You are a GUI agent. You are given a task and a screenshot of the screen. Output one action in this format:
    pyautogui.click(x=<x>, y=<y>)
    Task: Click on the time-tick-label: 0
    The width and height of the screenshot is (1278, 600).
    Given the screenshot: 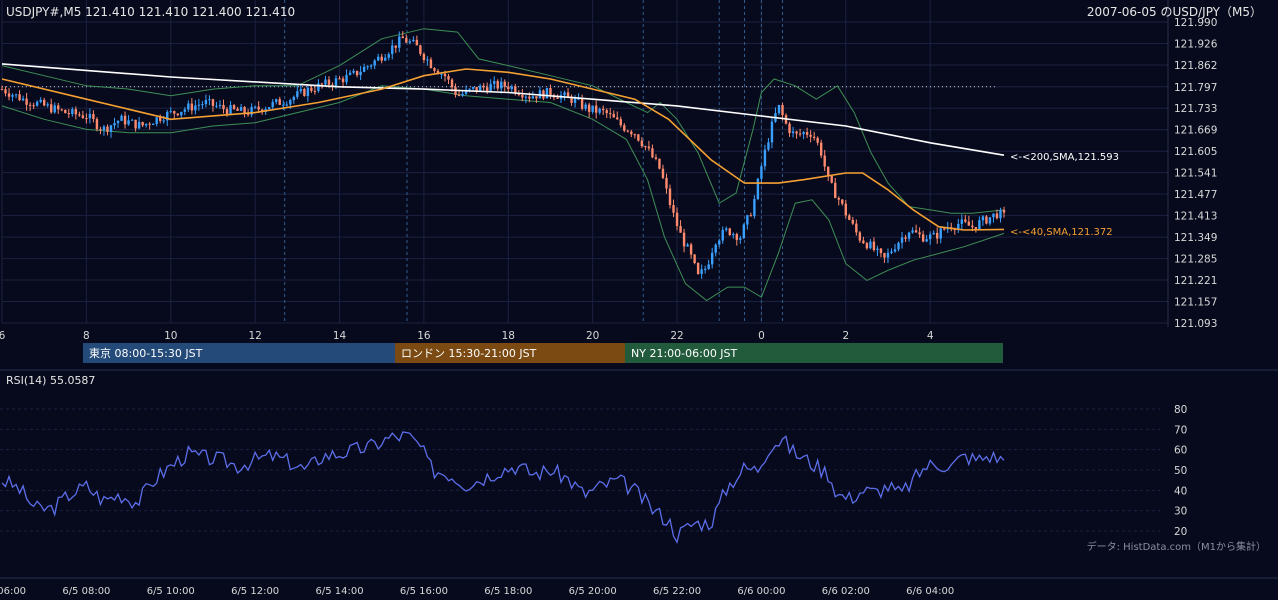 What is the action you would take?
    pyautogui.click(x=761, y=336)
    